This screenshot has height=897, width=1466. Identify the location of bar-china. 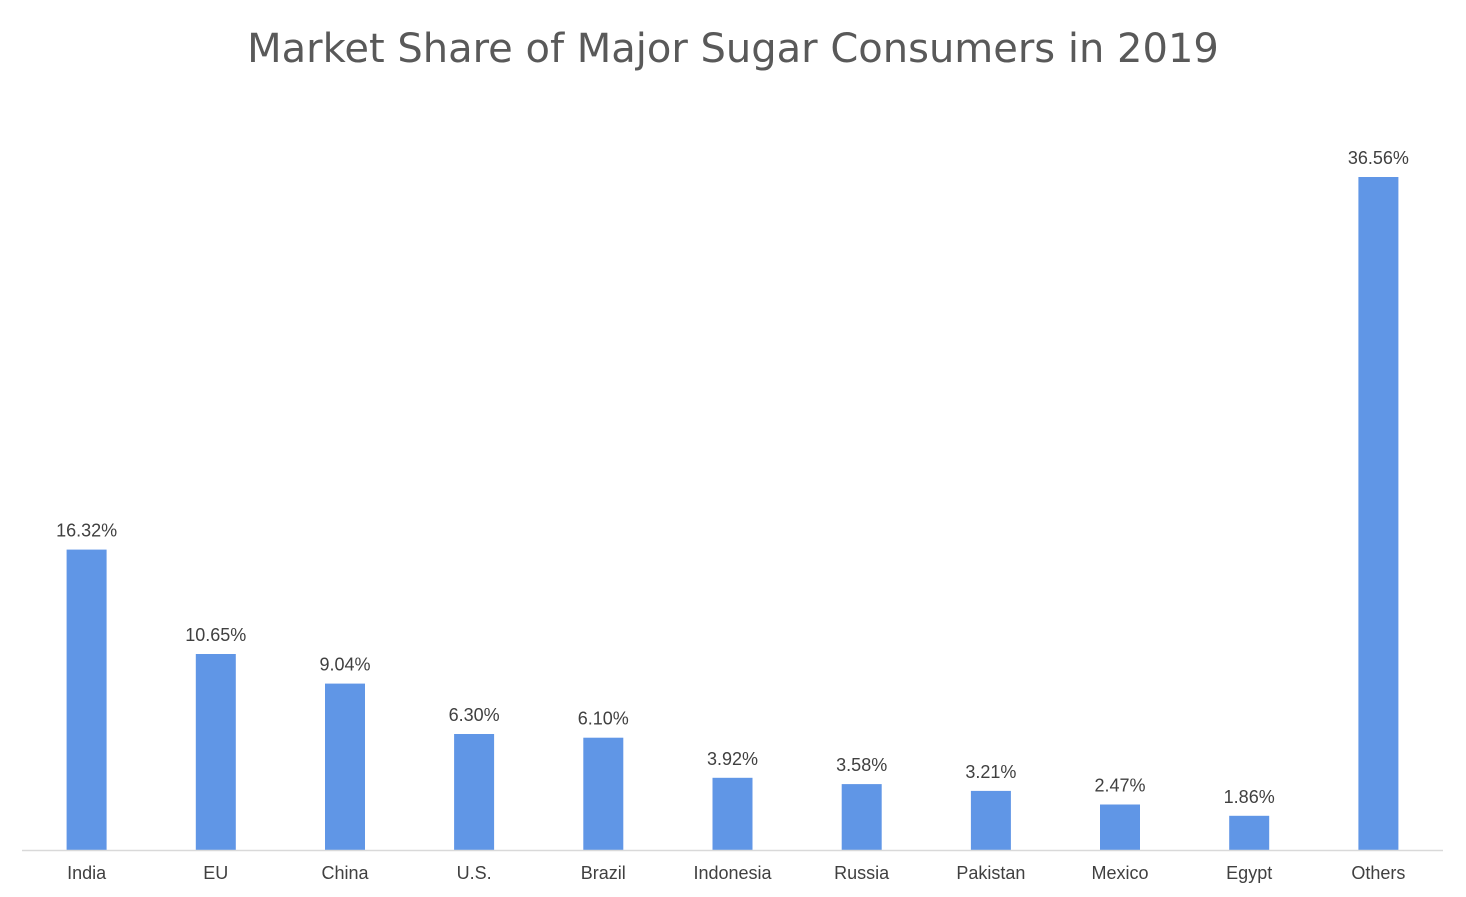
(345, 766).